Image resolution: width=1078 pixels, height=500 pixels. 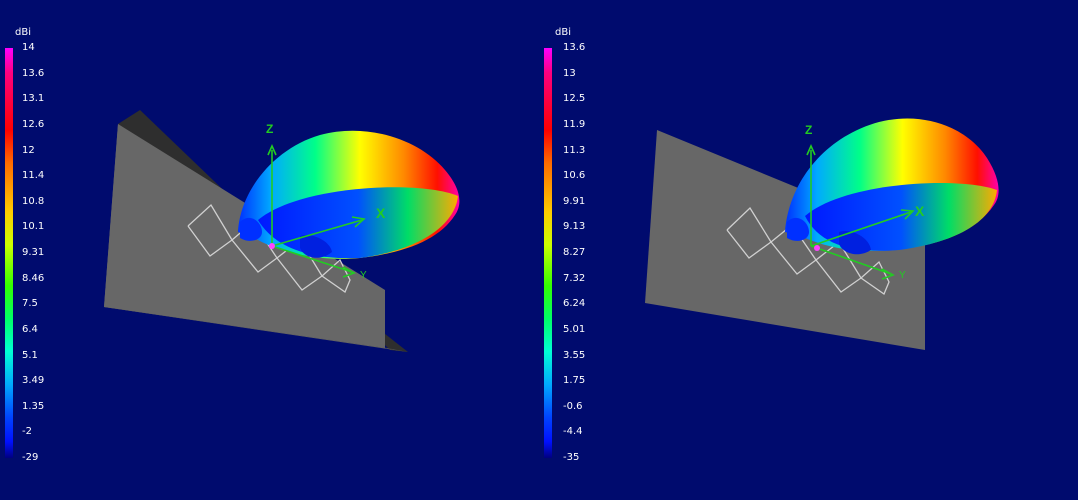 What do you see at coordinates (30, 304) in the screenshot?
I see `legend-tick-label: 7.5` at bounding box center [30, 304].